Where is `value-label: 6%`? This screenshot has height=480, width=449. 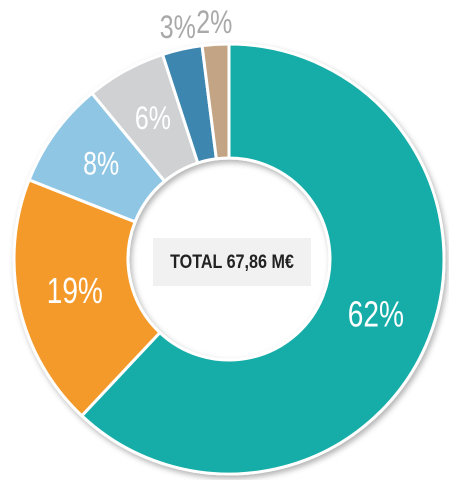
value-label: 6% is located at coordinates (153, 119).